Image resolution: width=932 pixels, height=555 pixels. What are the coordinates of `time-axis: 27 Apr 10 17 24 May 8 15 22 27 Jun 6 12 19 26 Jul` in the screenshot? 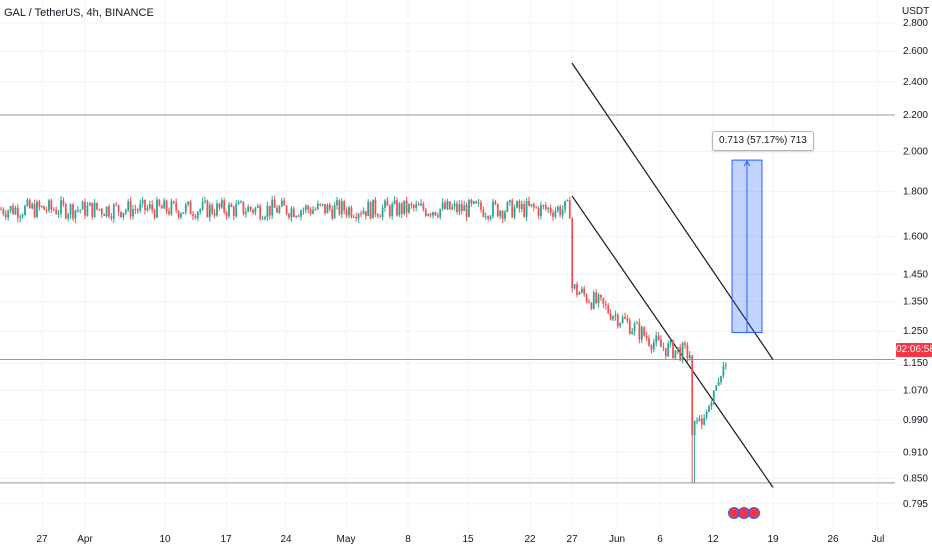 It's located at (460, 539).